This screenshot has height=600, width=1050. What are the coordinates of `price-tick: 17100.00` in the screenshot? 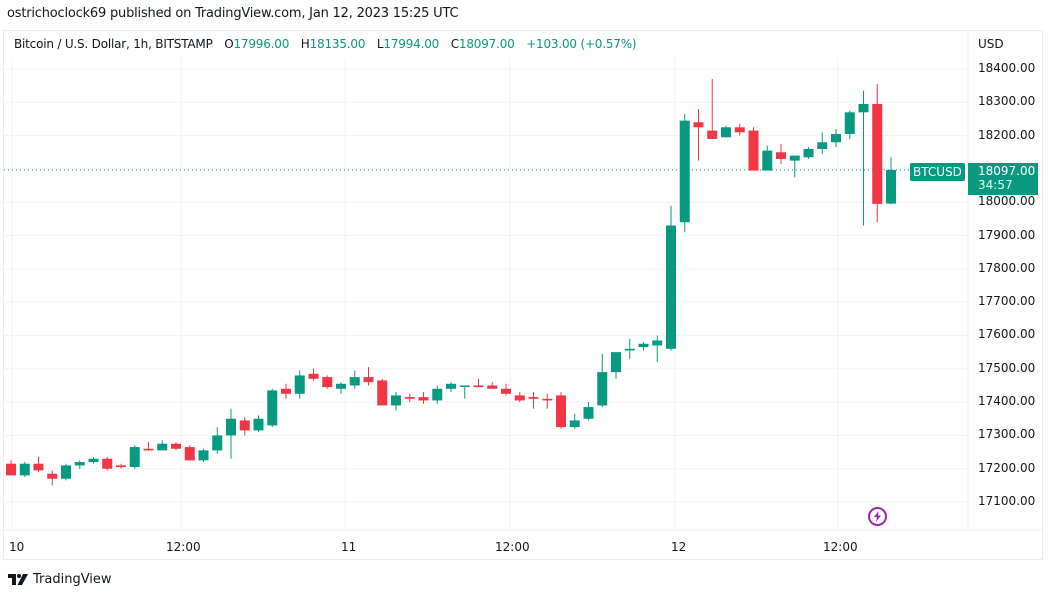 It's located at (1007, 501).